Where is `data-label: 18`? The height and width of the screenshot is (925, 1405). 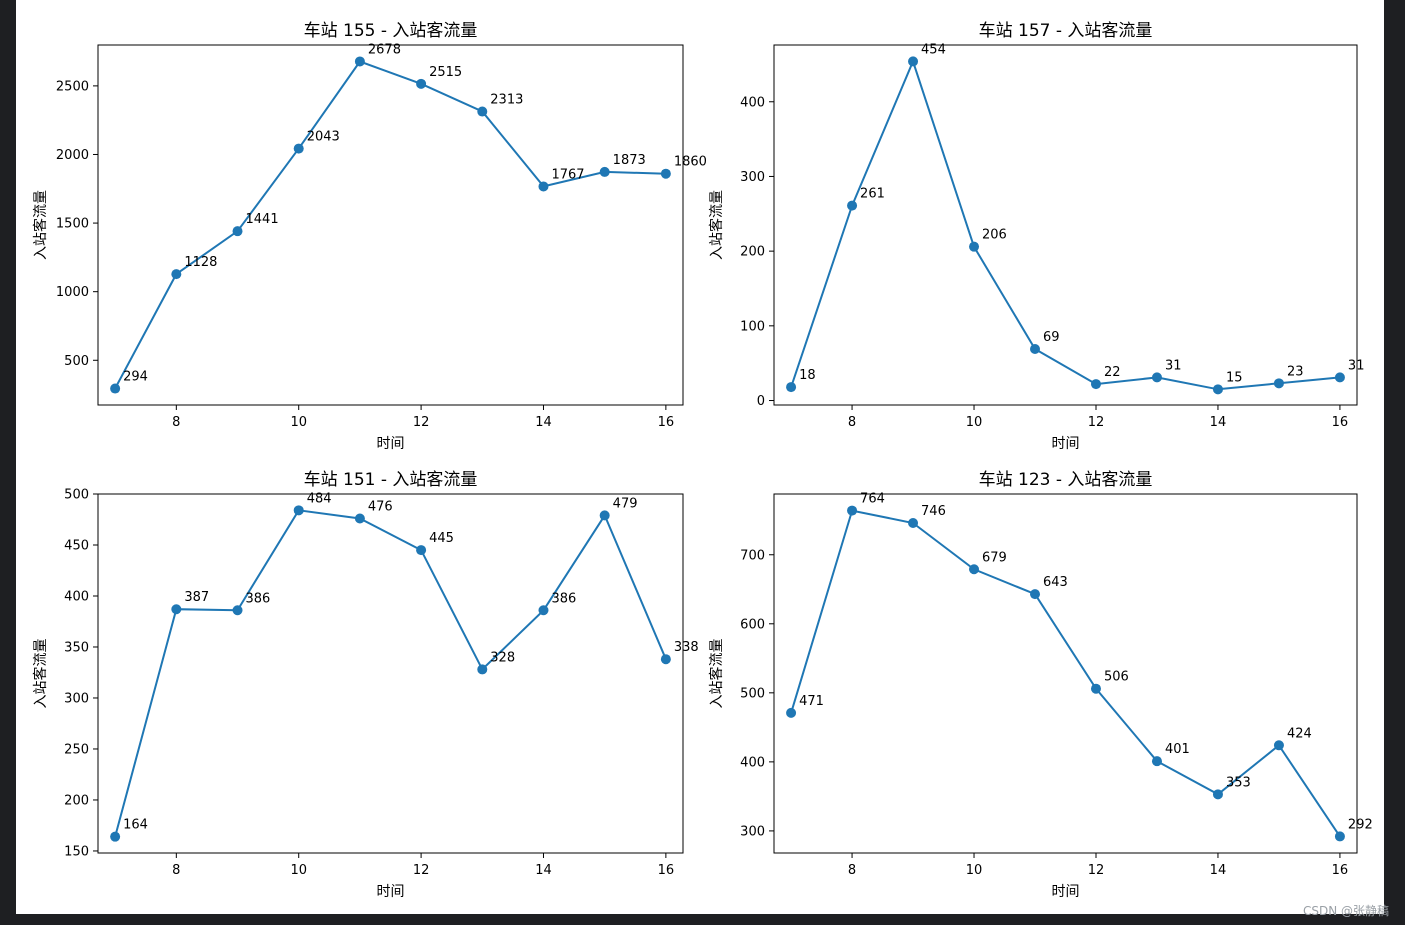 data-label: 18 is located at coordinates (807, 375).